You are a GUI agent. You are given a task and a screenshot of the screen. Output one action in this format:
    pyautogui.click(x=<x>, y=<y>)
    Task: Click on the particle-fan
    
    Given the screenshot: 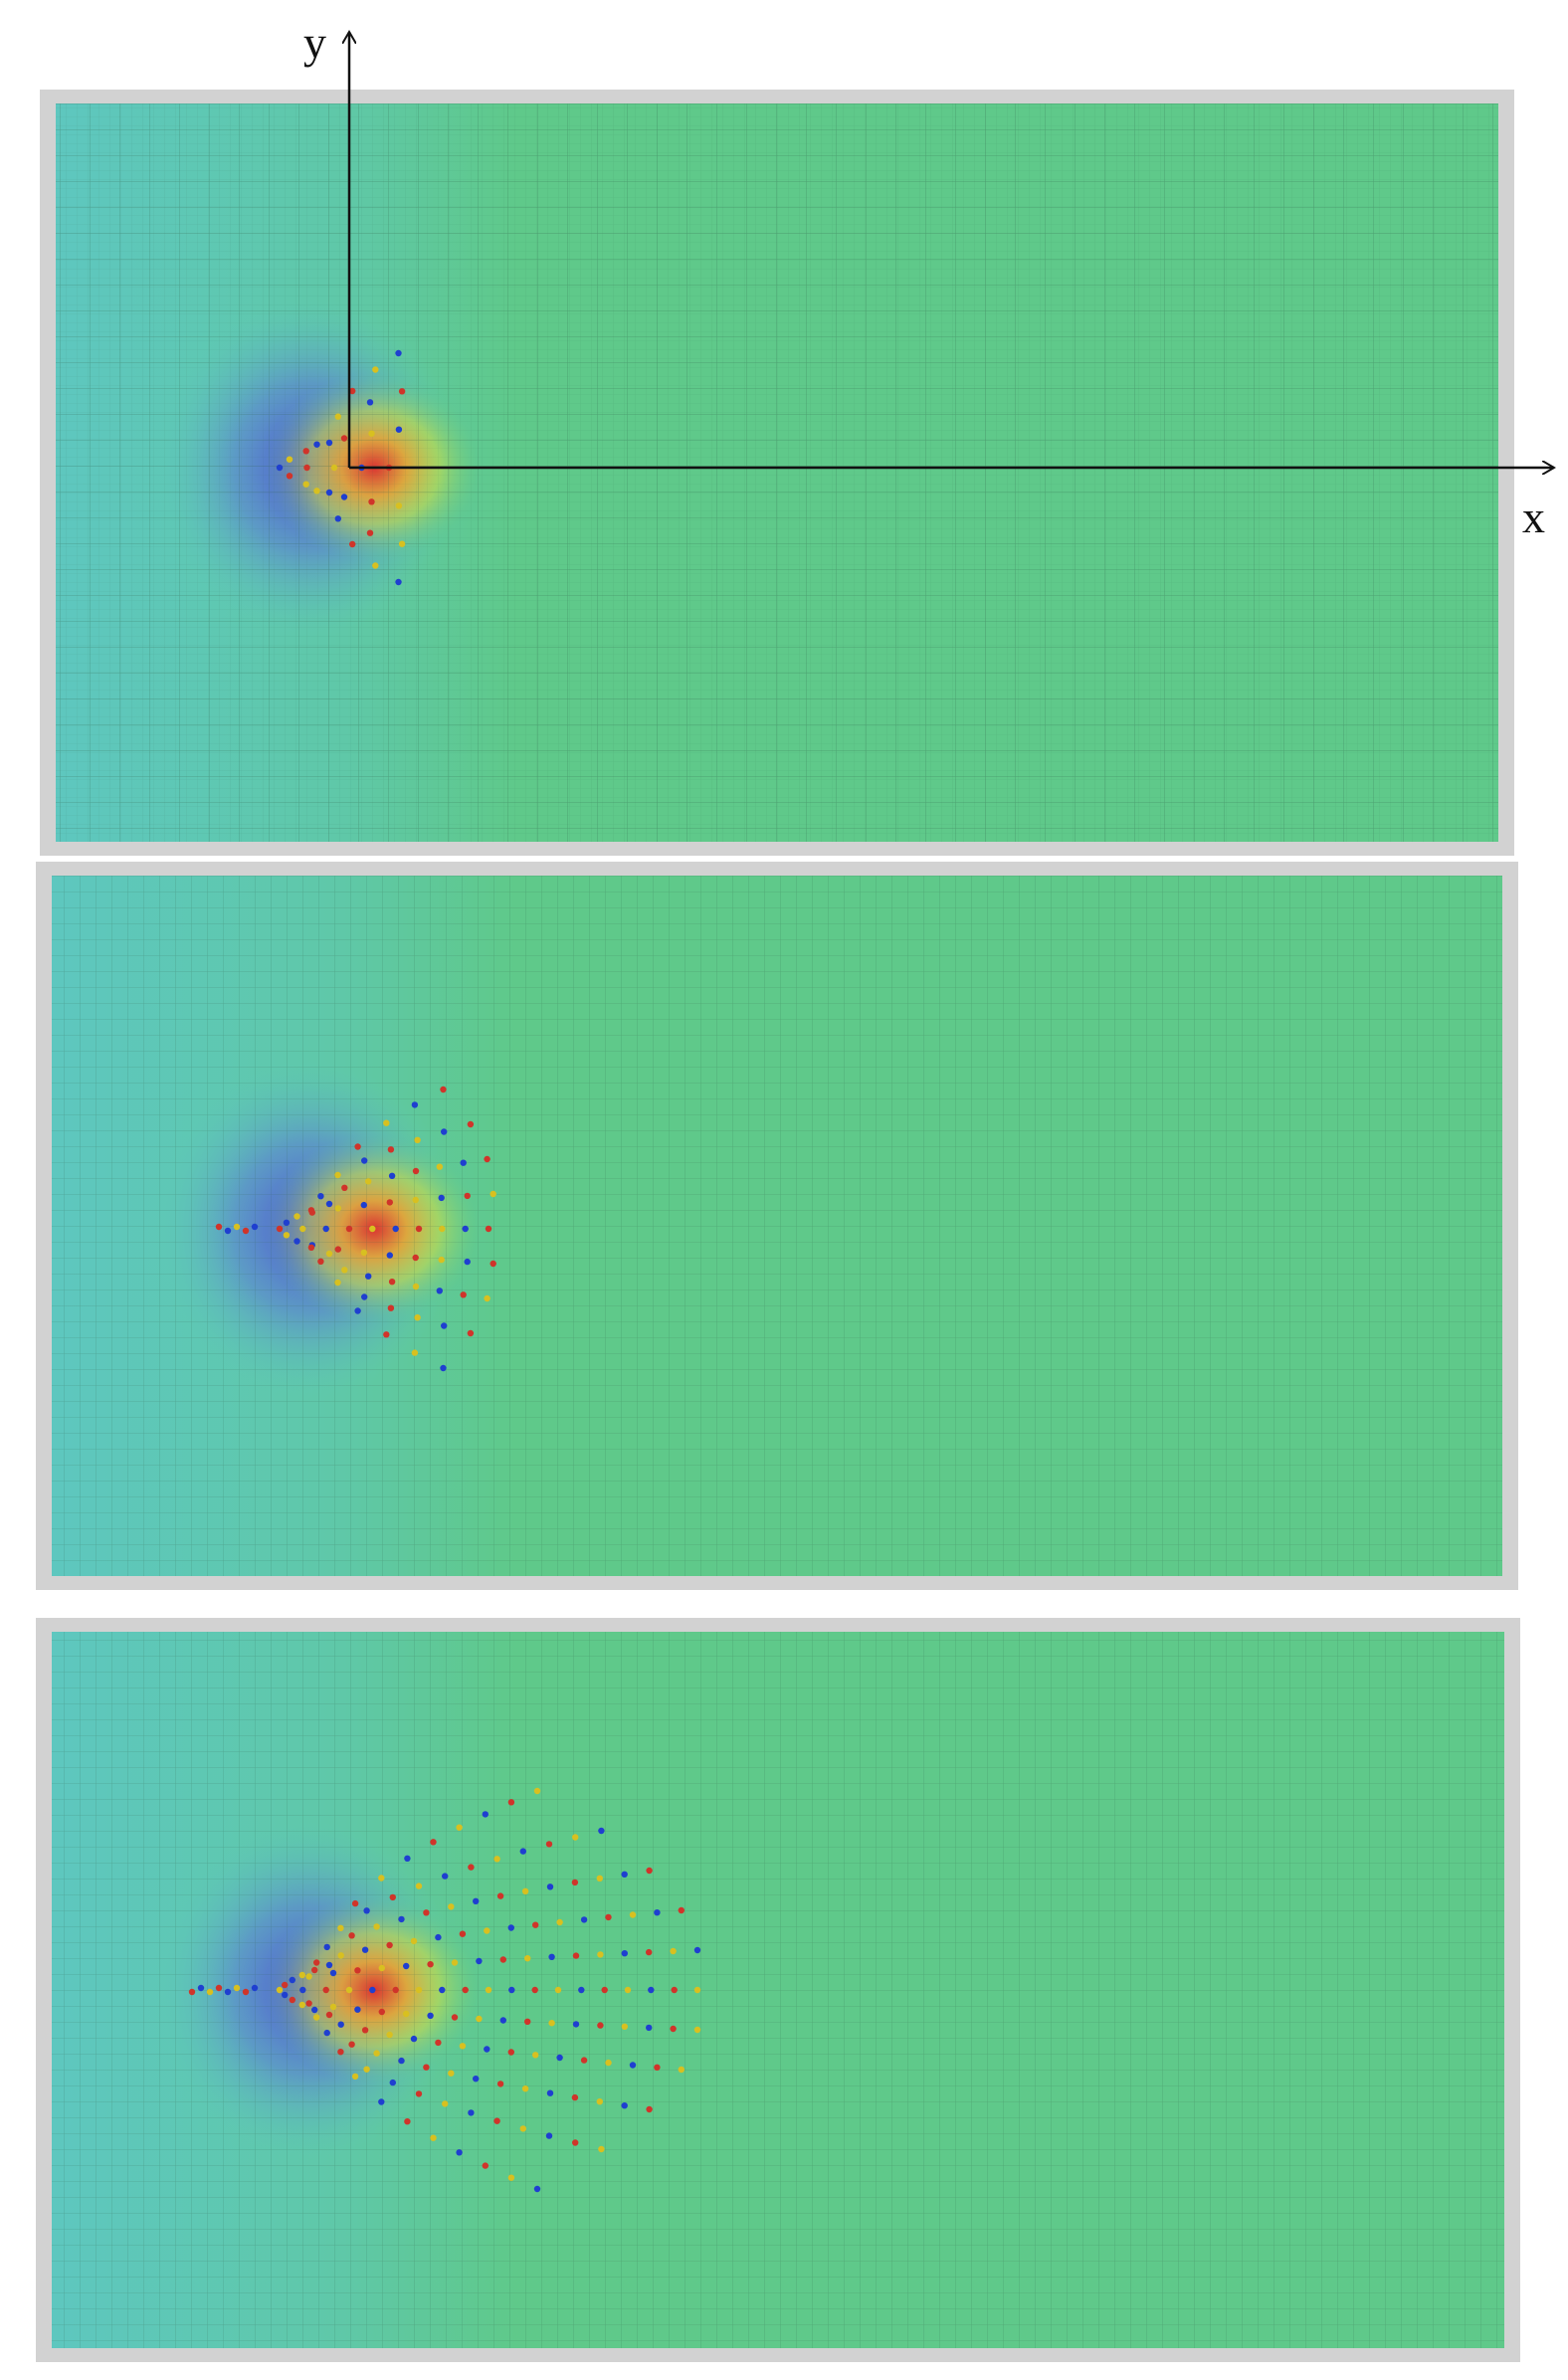 What is the action you would take?
    pyautogui.click(x=444, y=1990)
    